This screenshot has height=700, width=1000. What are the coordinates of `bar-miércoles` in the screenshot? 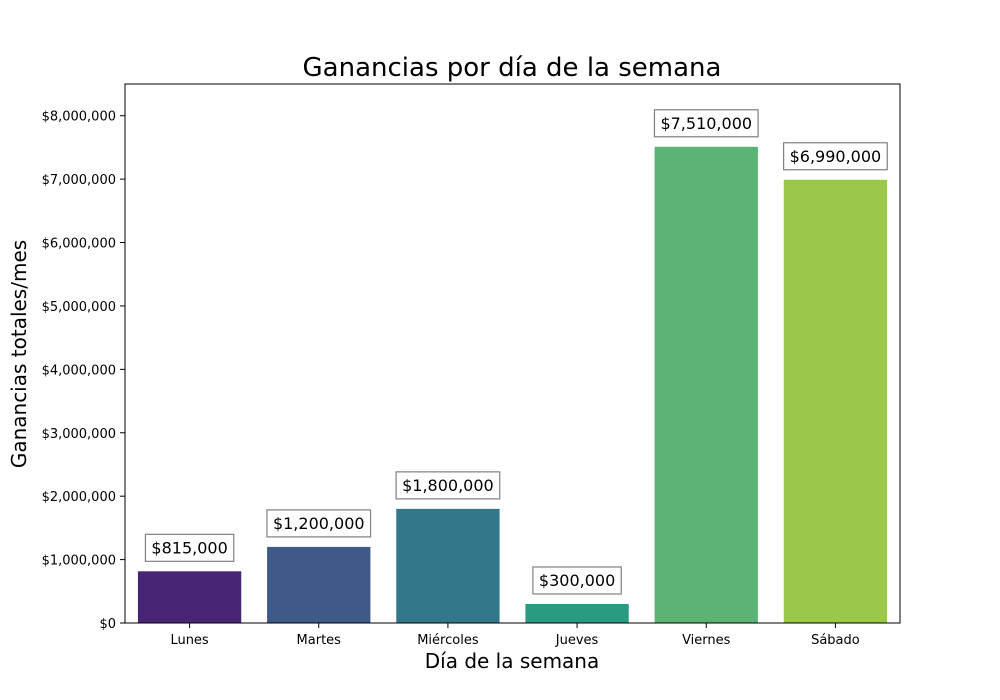 It's located at (448, 565).